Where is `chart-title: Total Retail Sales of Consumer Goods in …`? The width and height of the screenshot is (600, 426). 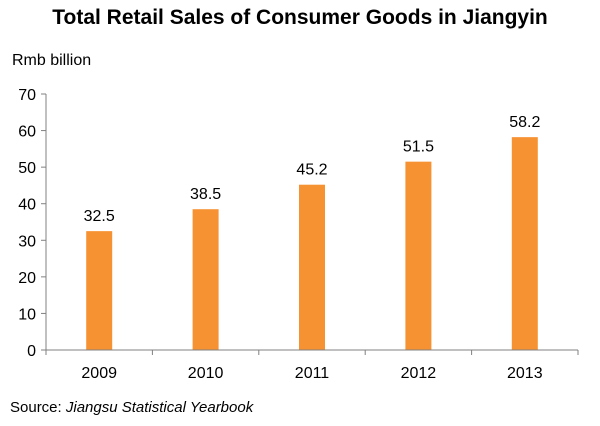
chart-title: Total Retail Sales of Consumer Goods in … is located at coordinates (300, 17).